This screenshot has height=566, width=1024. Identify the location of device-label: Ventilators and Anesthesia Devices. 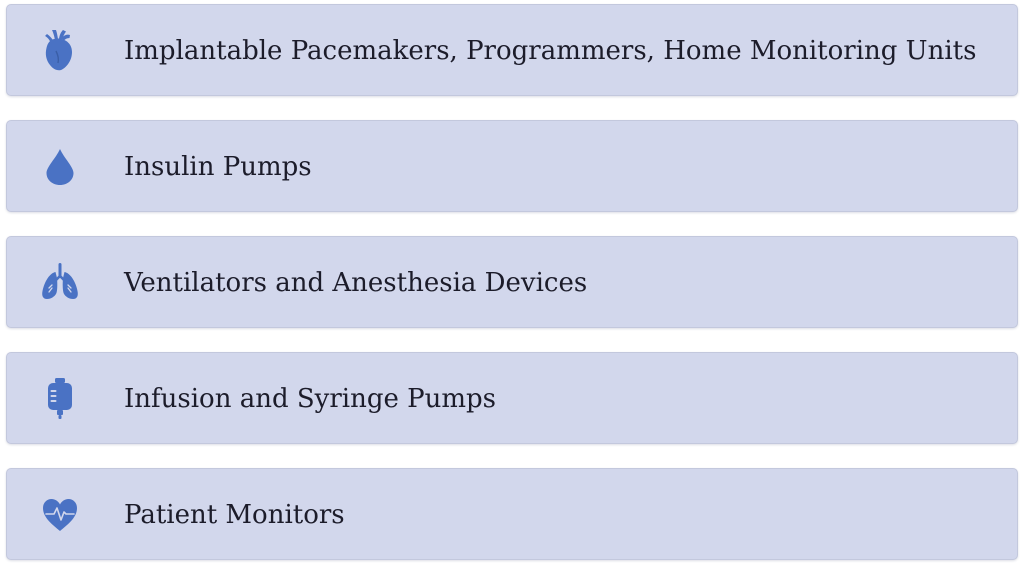
(356, 283).